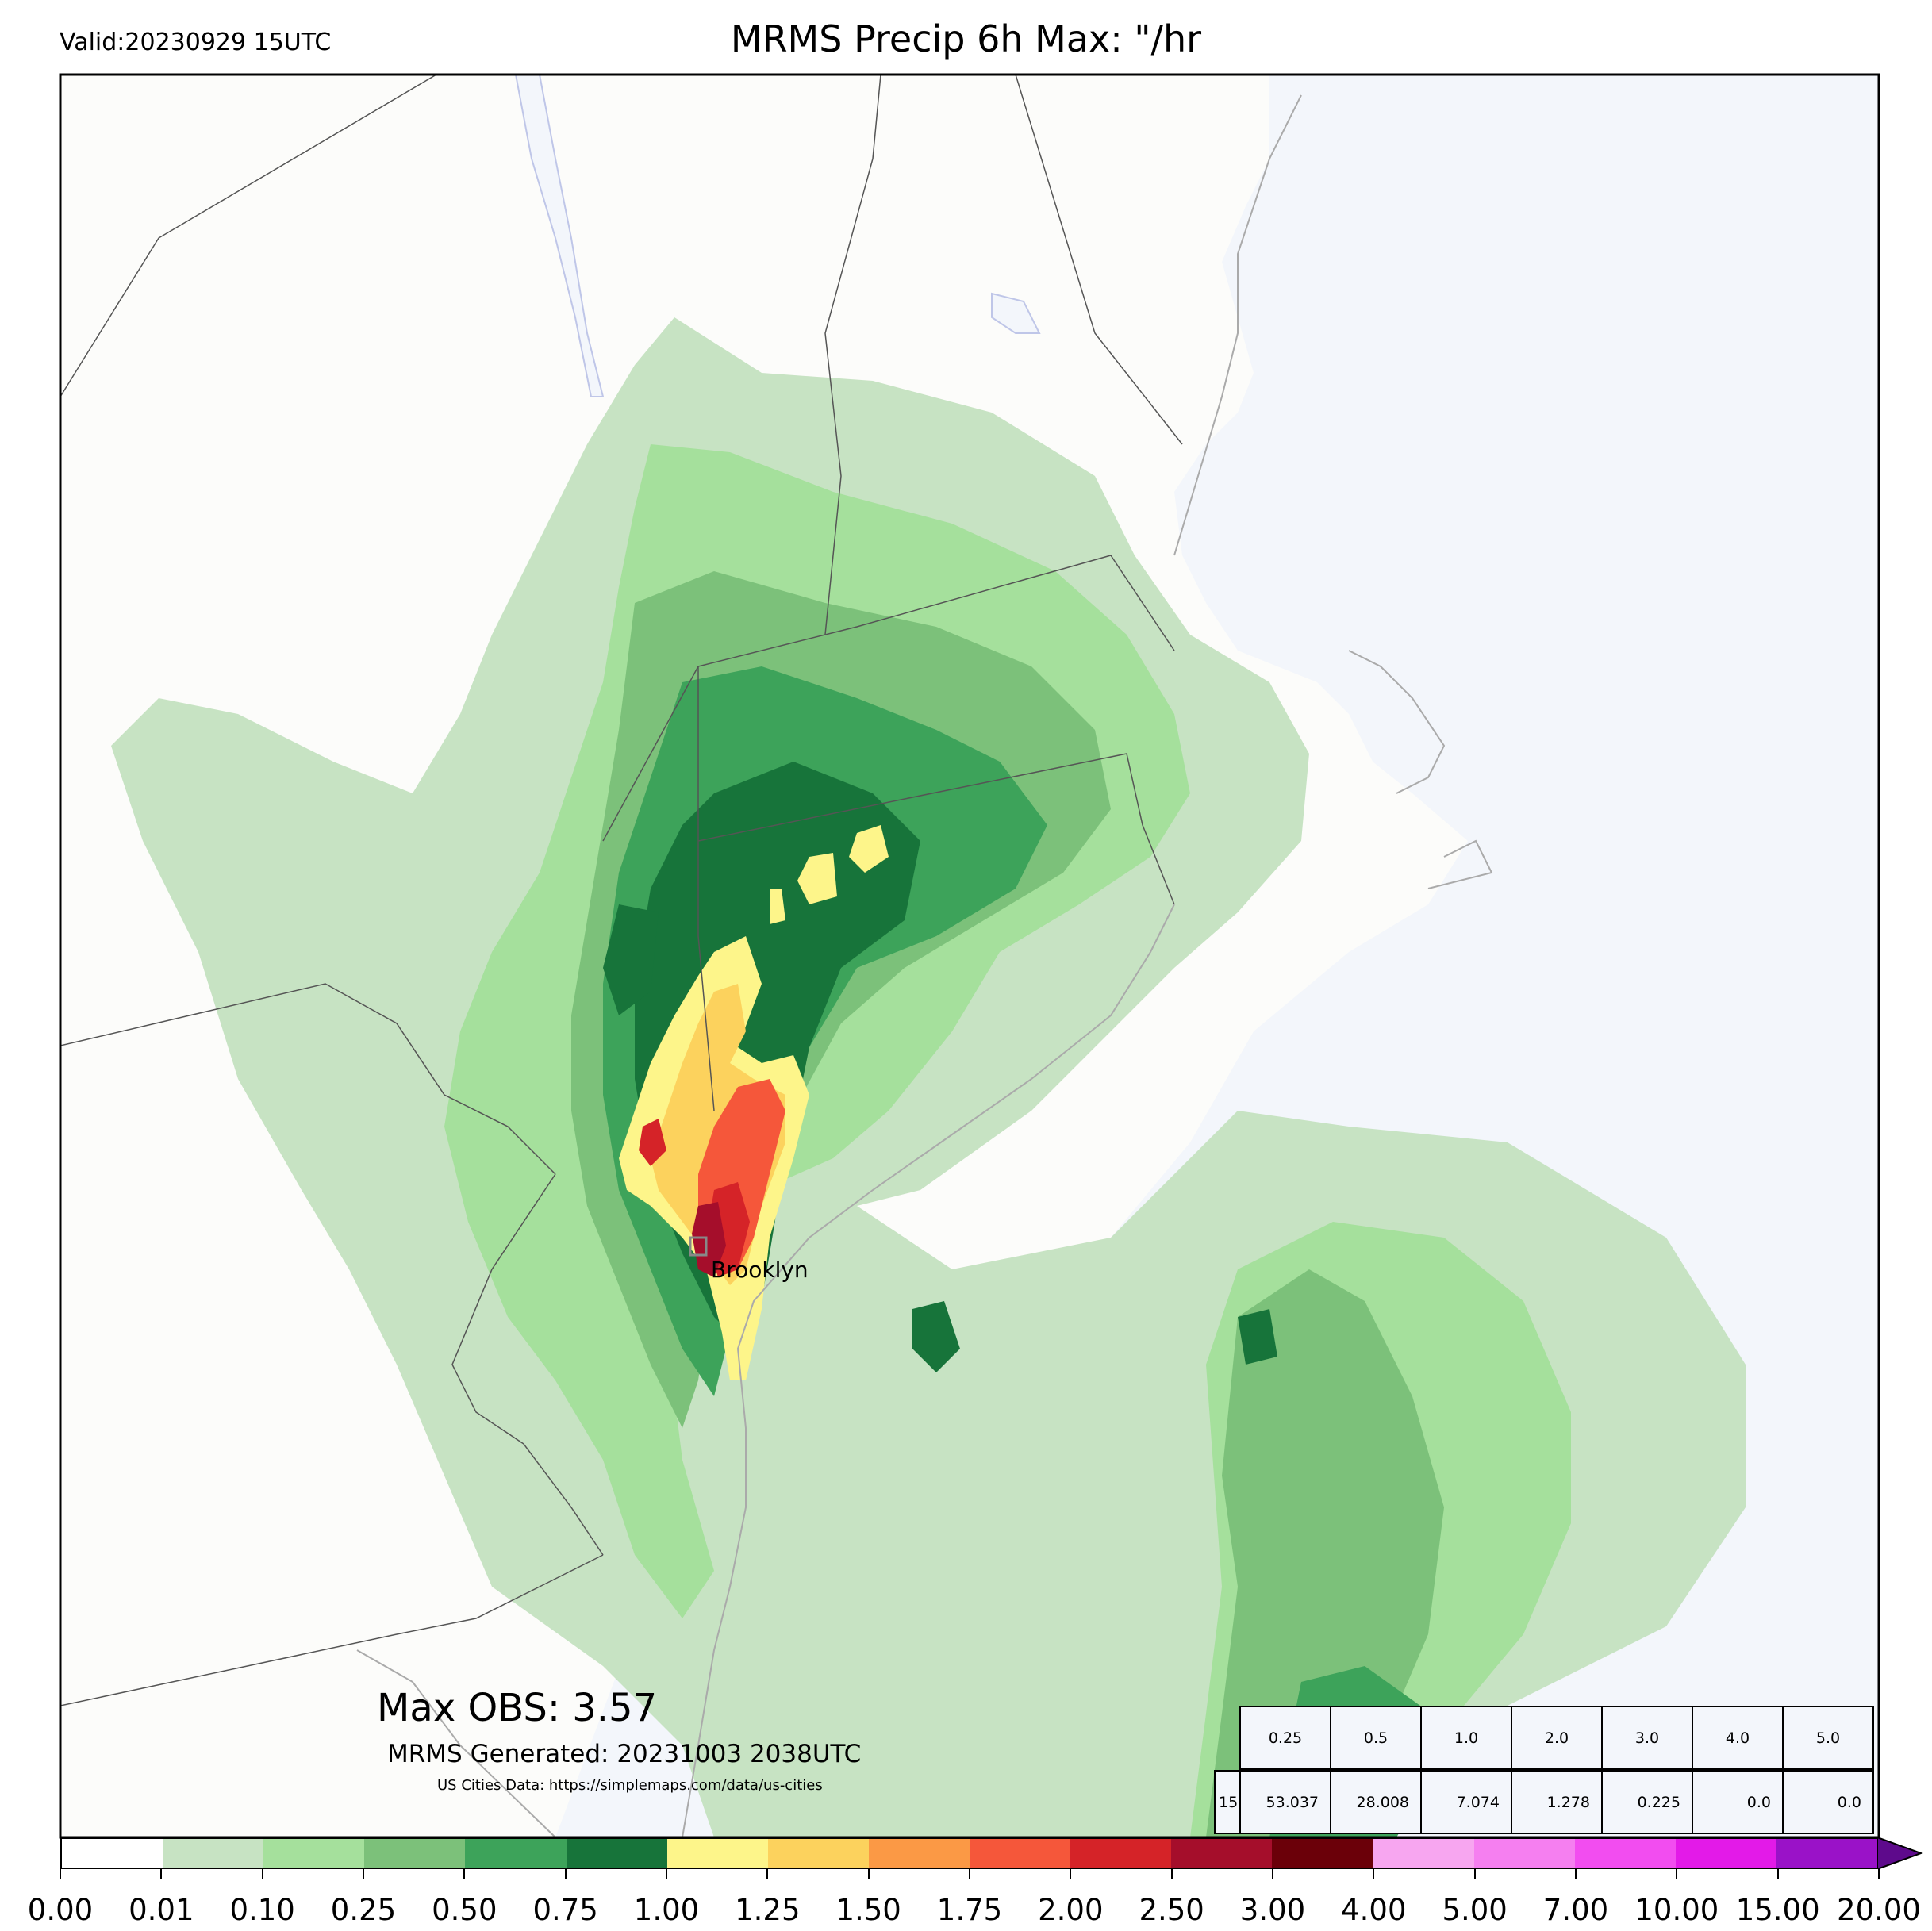  Describe the element at coordinates (1647, 1802) in the screenshot. I see `stats-value-4: 0.225` at that location.